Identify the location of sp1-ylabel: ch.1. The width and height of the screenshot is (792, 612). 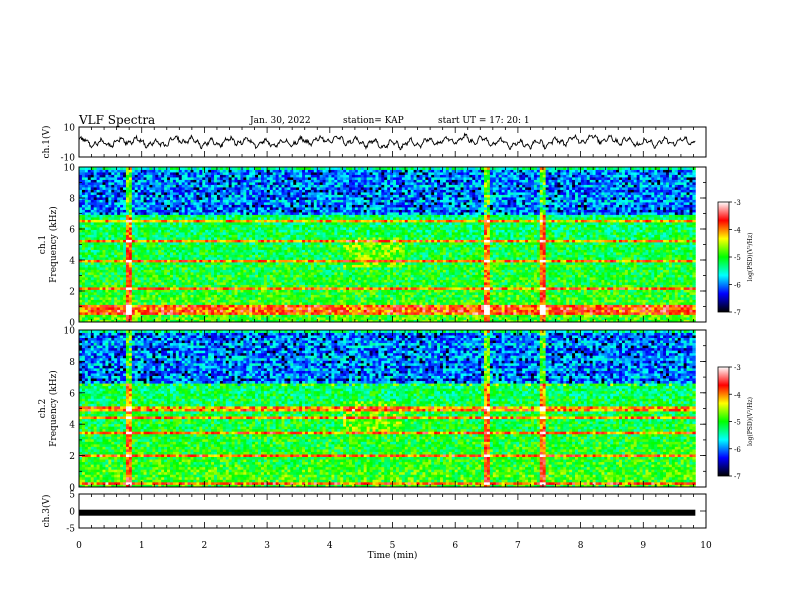
(43, 244).